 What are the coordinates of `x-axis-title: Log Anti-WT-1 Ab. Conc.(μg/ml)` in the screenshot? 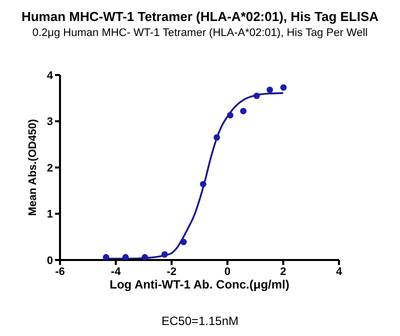 It's located at (200, 285).